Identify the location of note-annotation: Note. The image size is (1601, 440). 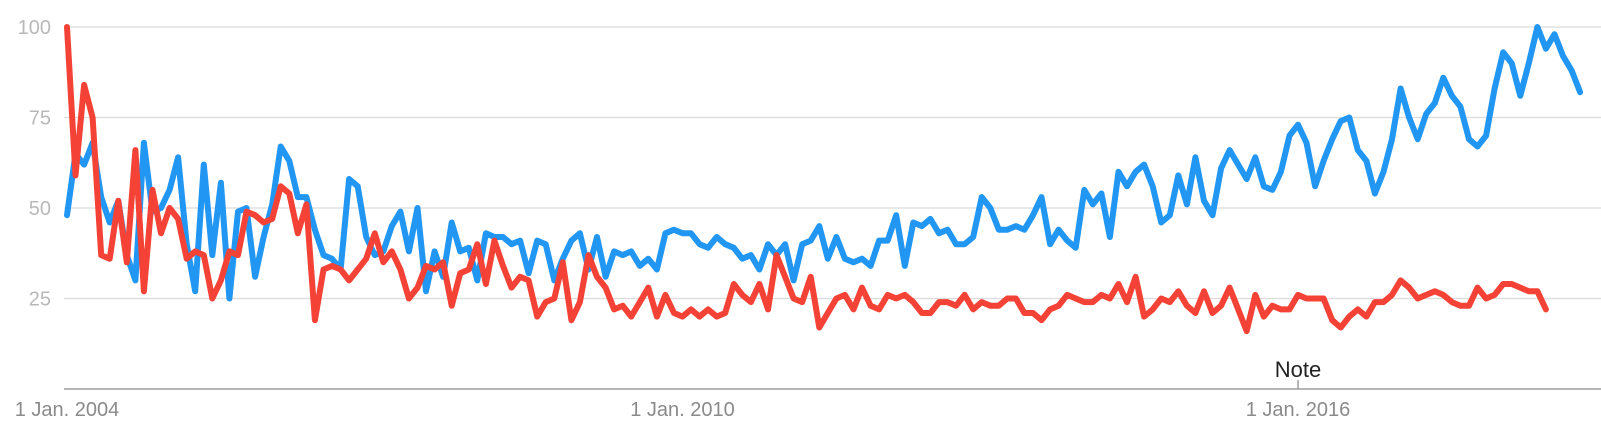
(1298, 373).